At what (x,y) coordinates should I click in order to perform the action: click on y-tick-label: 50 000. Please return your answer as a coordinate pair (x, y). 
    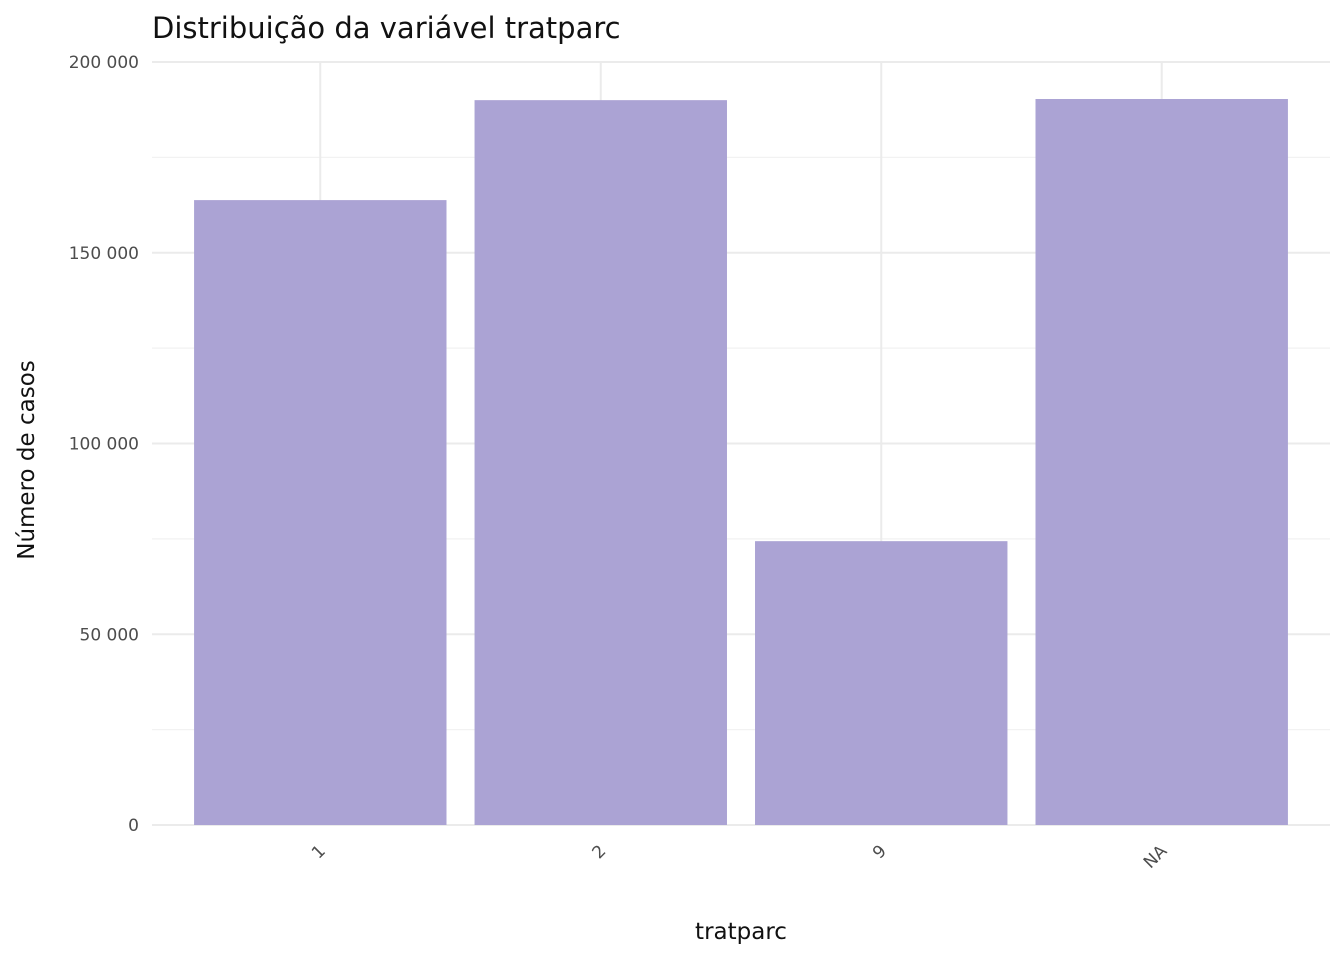
    Looking at the image, I should click on (109, 635).